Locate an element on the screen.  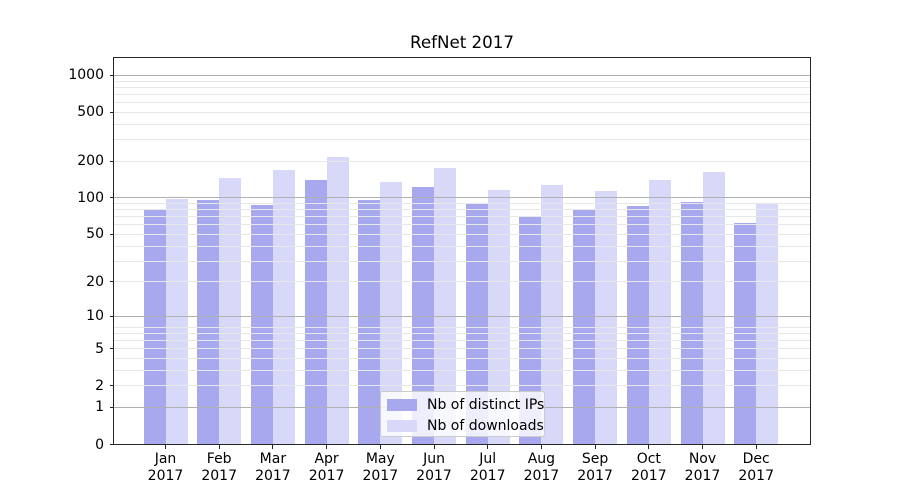
xtick-mark-feb is located at coordinates (219, 447).